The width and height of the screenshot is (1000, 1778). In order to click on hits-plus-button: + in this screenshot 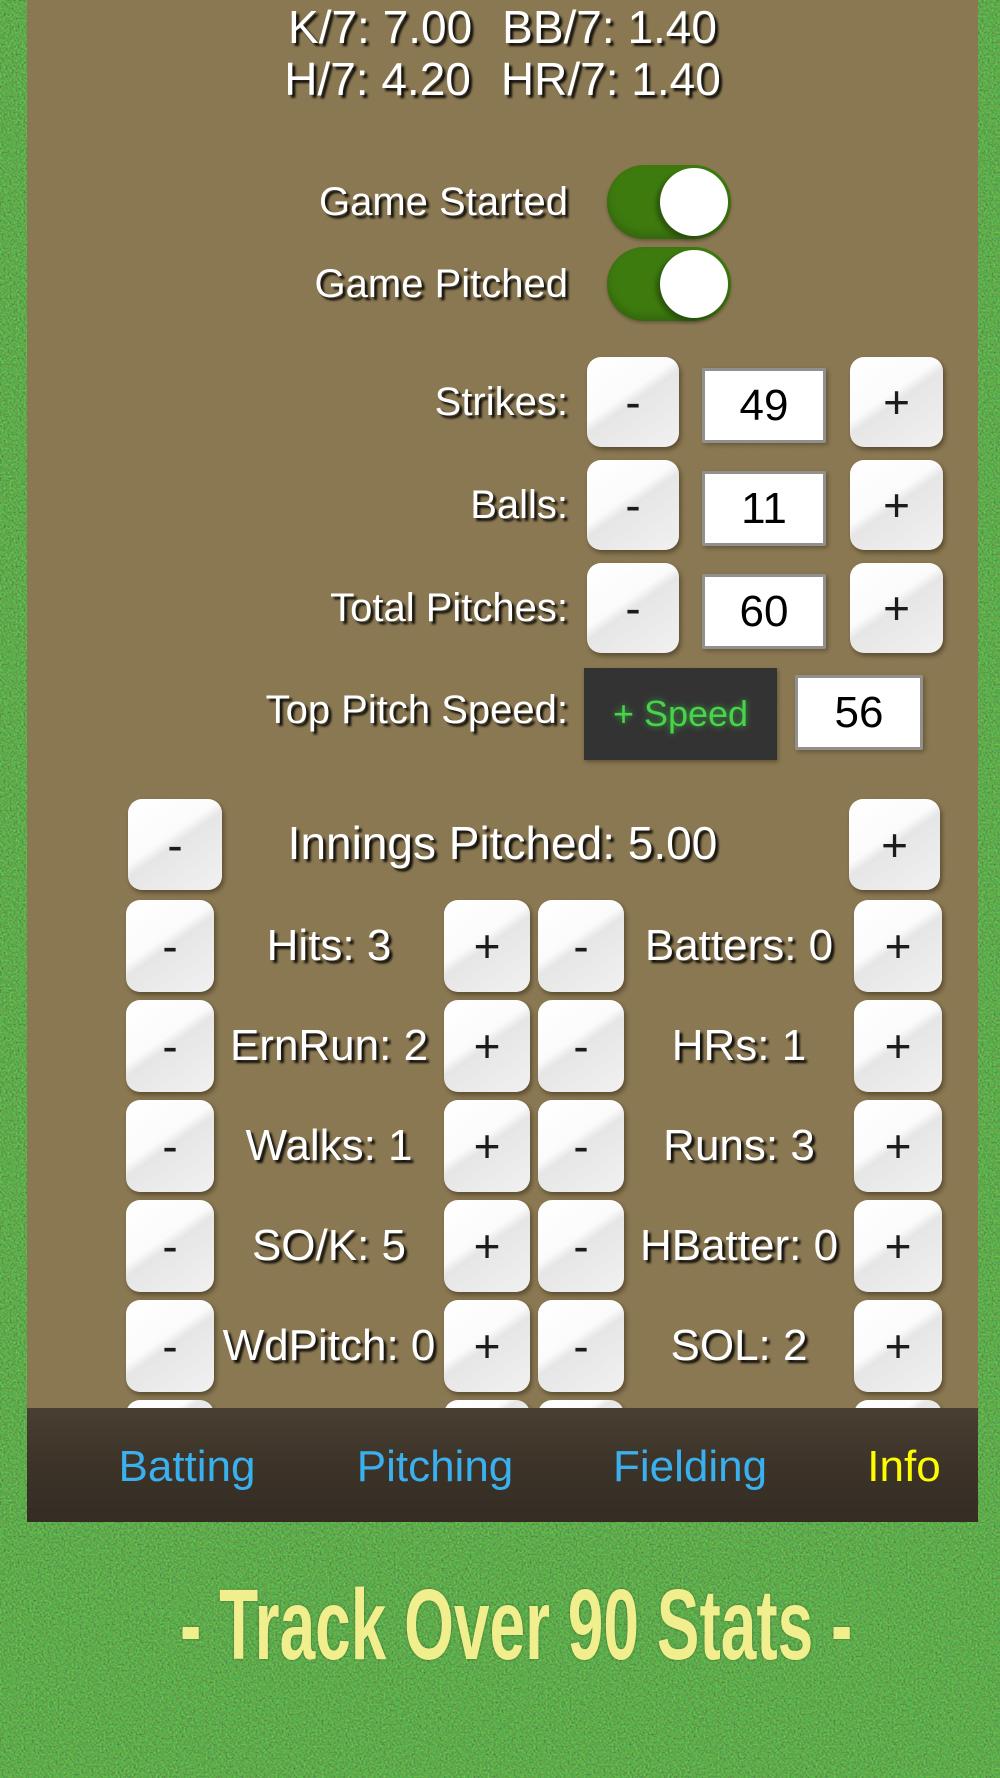, I will do `click(487, 946)`.